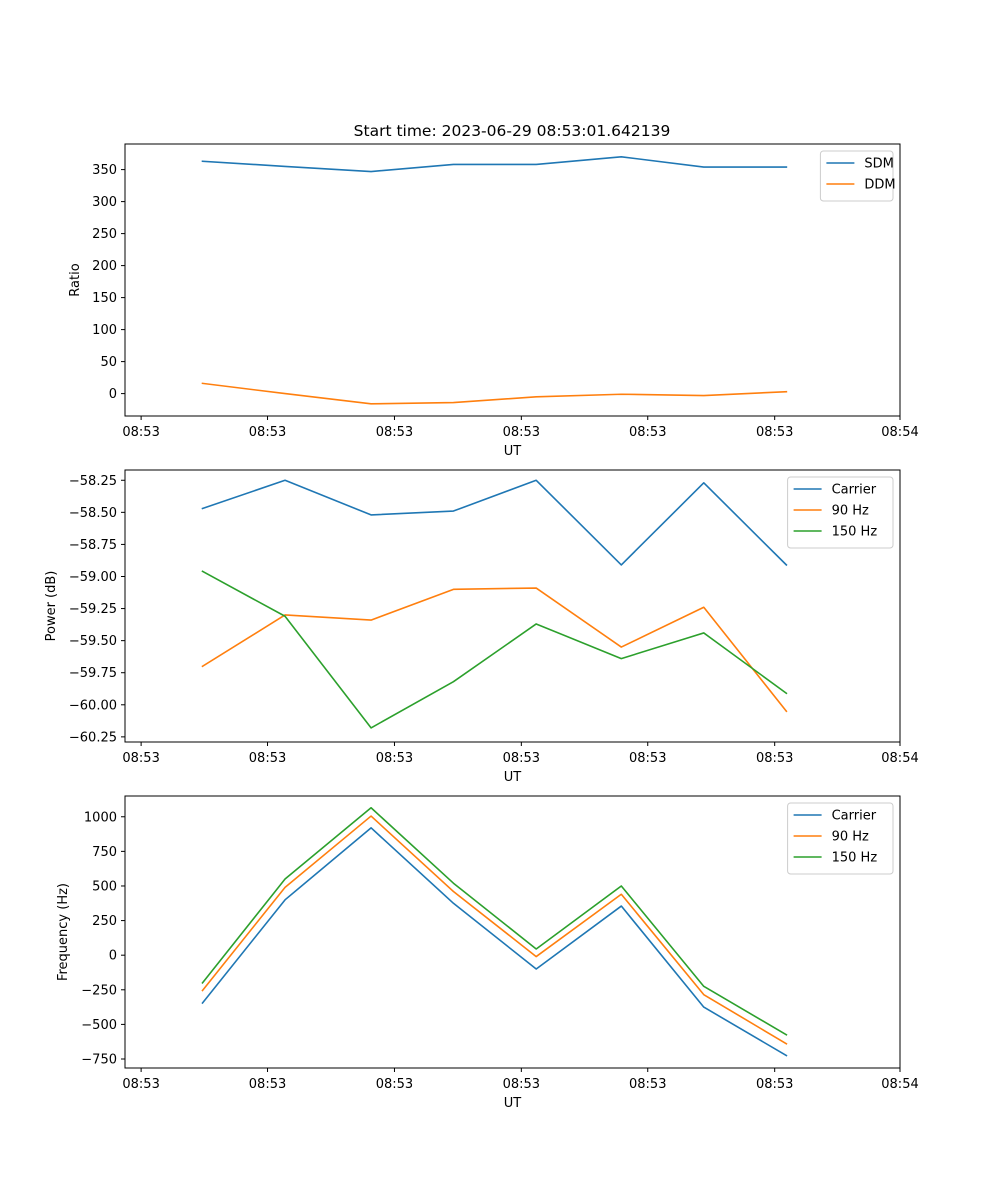 The width and height of the screenshot is (1000, 1200). What do you see at coordinates (93, 577) in the screenshot?
I see `y-tick-label: −59.00` at bounding box center [93, 577].